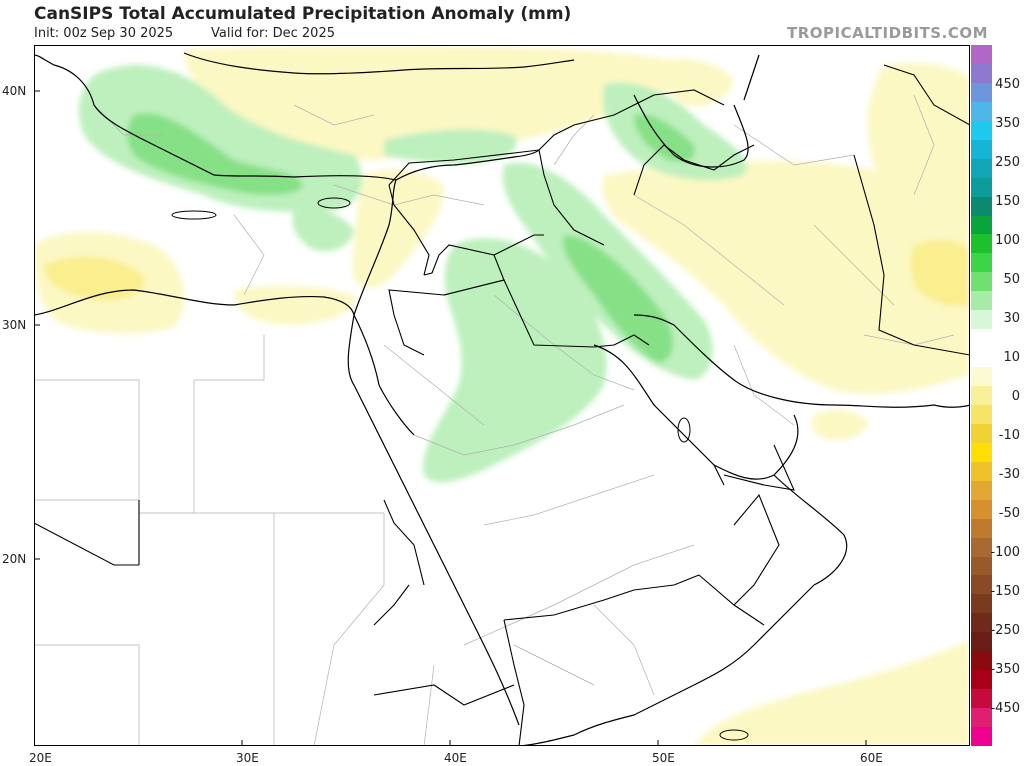  Describe the element at coordinates (618, 299) in the screenshot. I see `wet-anomaly-iraq-core` at that location.